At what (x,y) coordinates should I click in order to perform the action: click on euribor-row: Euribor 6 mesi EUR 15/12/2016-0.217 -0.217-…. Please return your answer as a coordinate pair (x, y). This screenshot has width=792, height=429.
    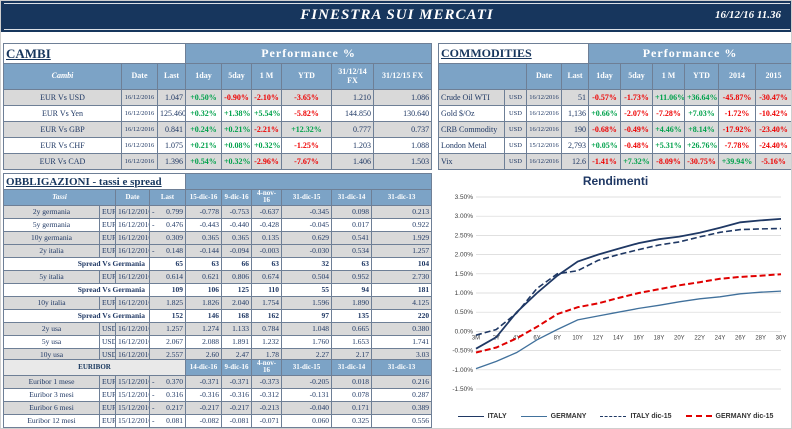
    Looking at the image, I should click on (217, 407).